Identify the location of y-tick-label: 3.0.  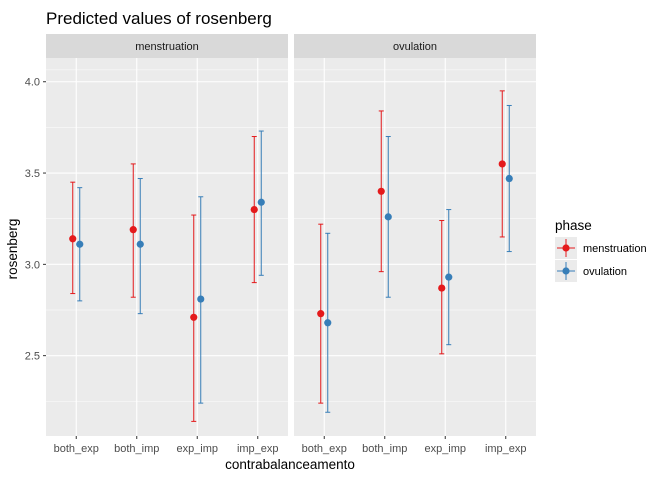
(32, 265).